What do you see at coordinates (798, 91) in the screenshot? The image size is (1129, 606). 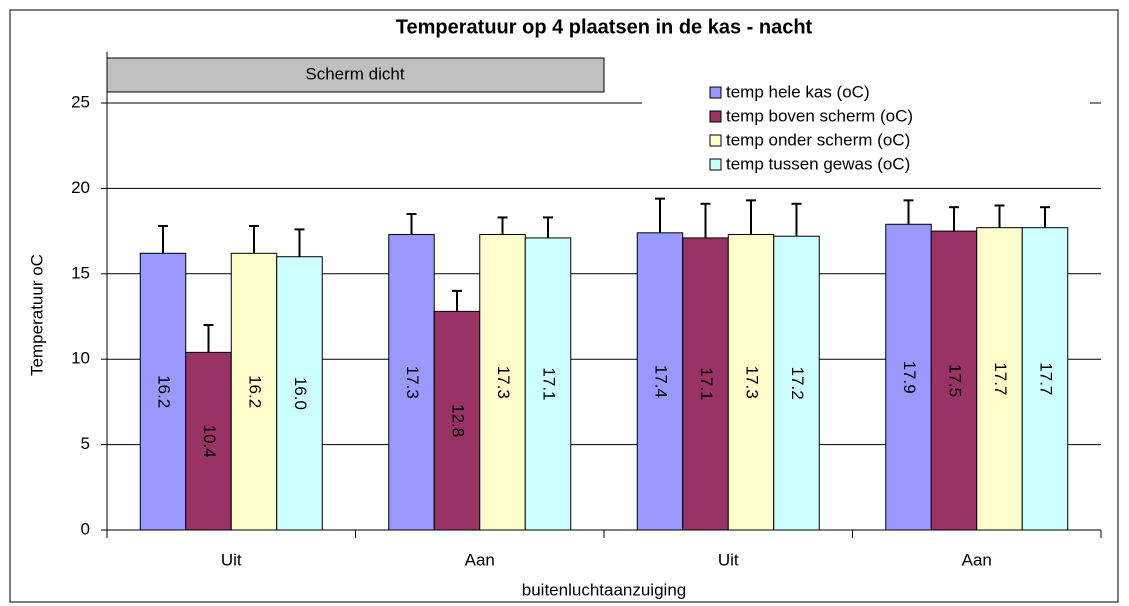 I see `legend-label: temp hele kas (oC)` at bounding box center [798, 91].